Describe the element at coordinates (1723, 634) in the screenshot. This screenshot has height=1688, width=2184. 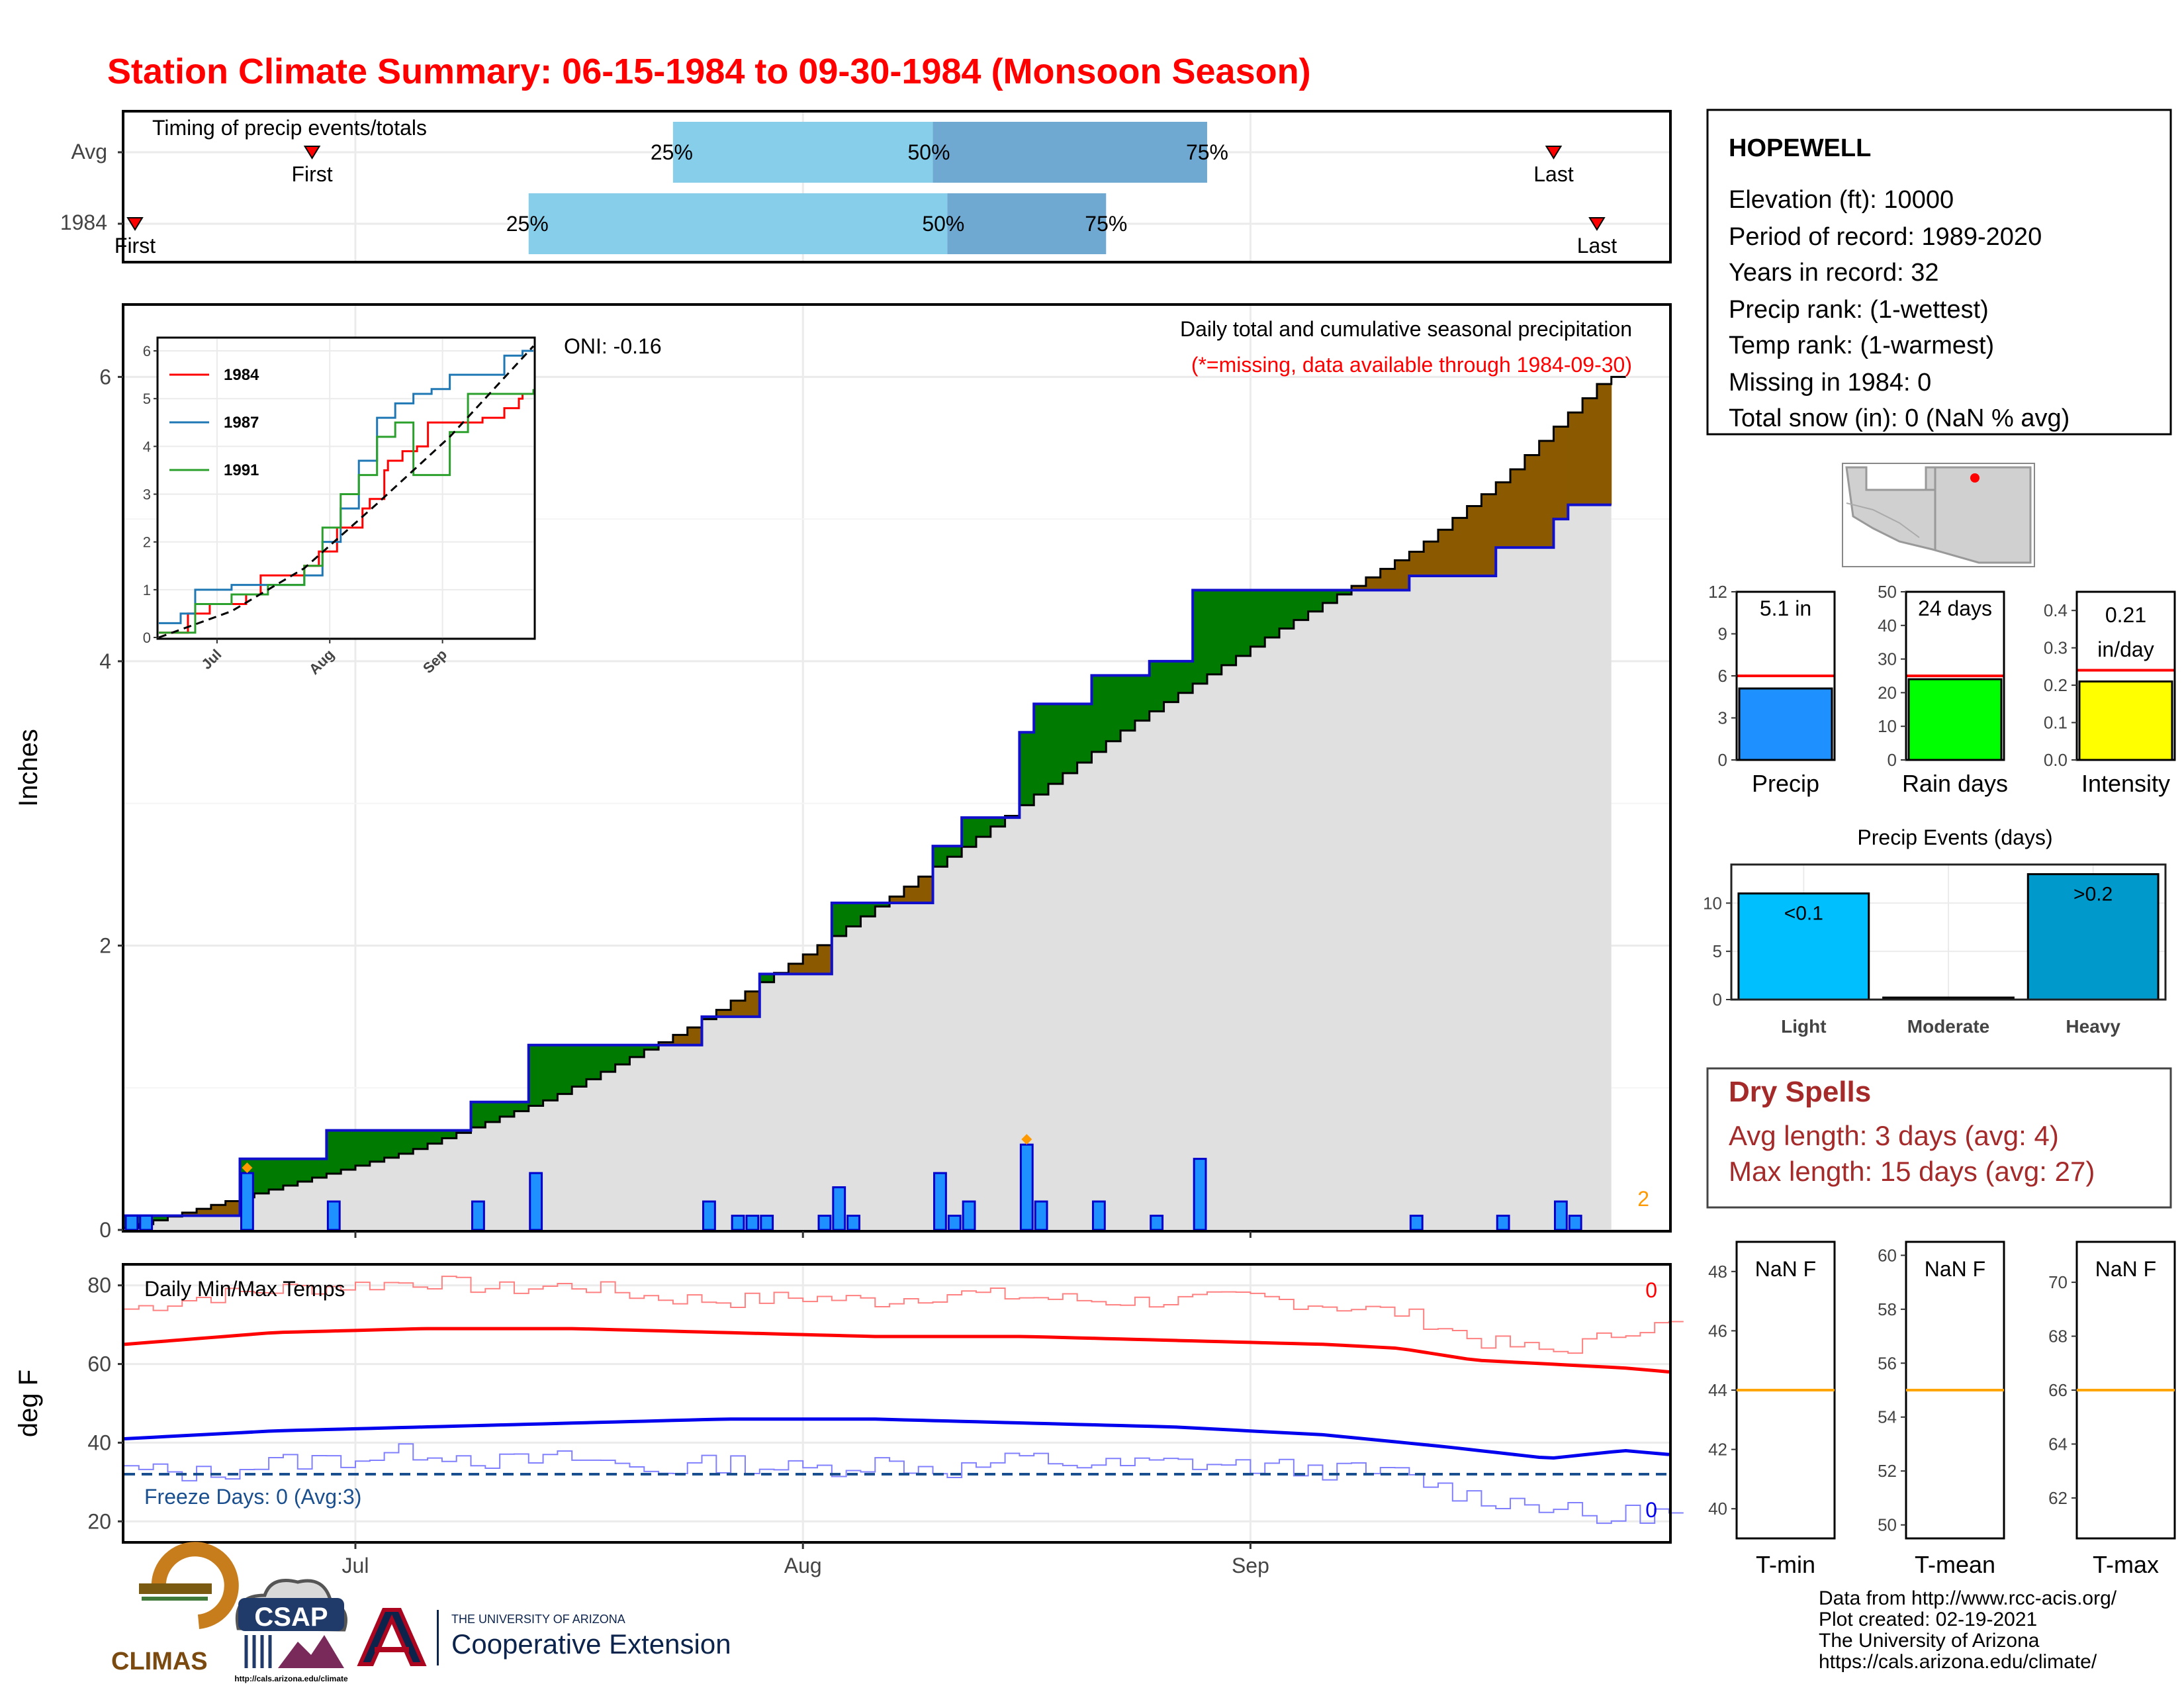
I see `mini-ytick-label: 9` at that location.